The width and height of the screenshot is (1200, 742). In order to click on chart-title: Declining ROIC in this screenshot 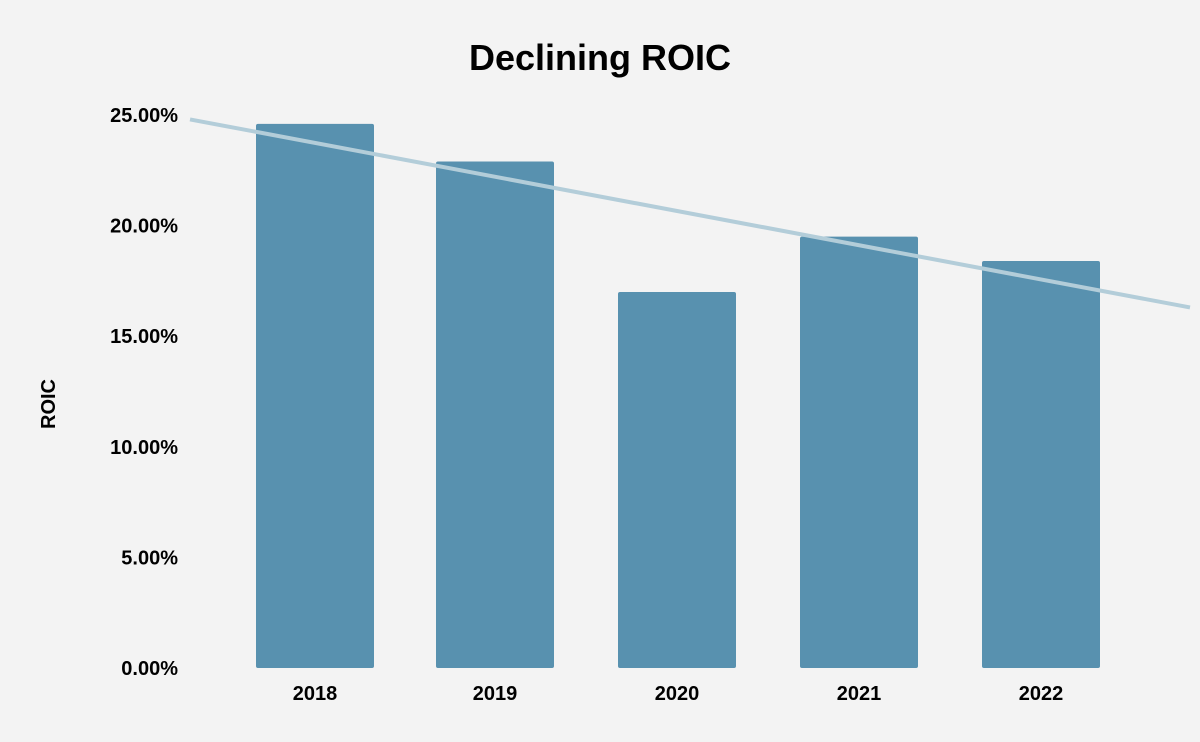, I will do `click(600, 57)`.